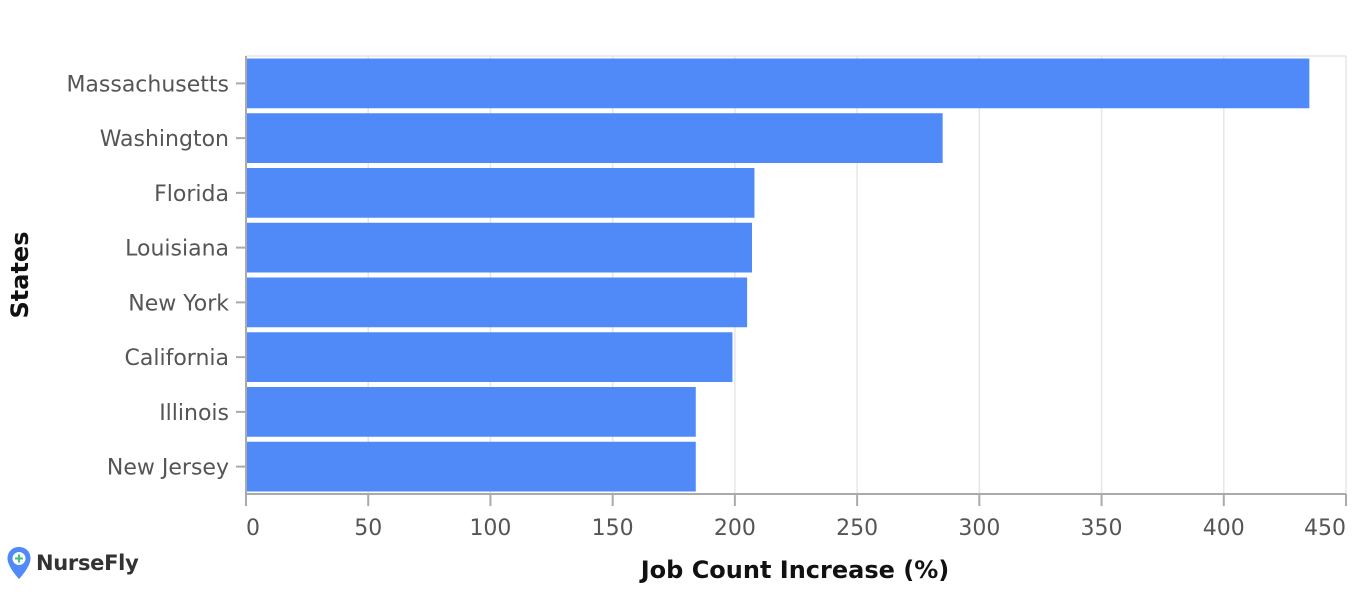 This screenshot has height=595, width=1365. Describe the element at coordinates (1102, 528) in the screenshot. I see `x-tick-label: 350` at that location.